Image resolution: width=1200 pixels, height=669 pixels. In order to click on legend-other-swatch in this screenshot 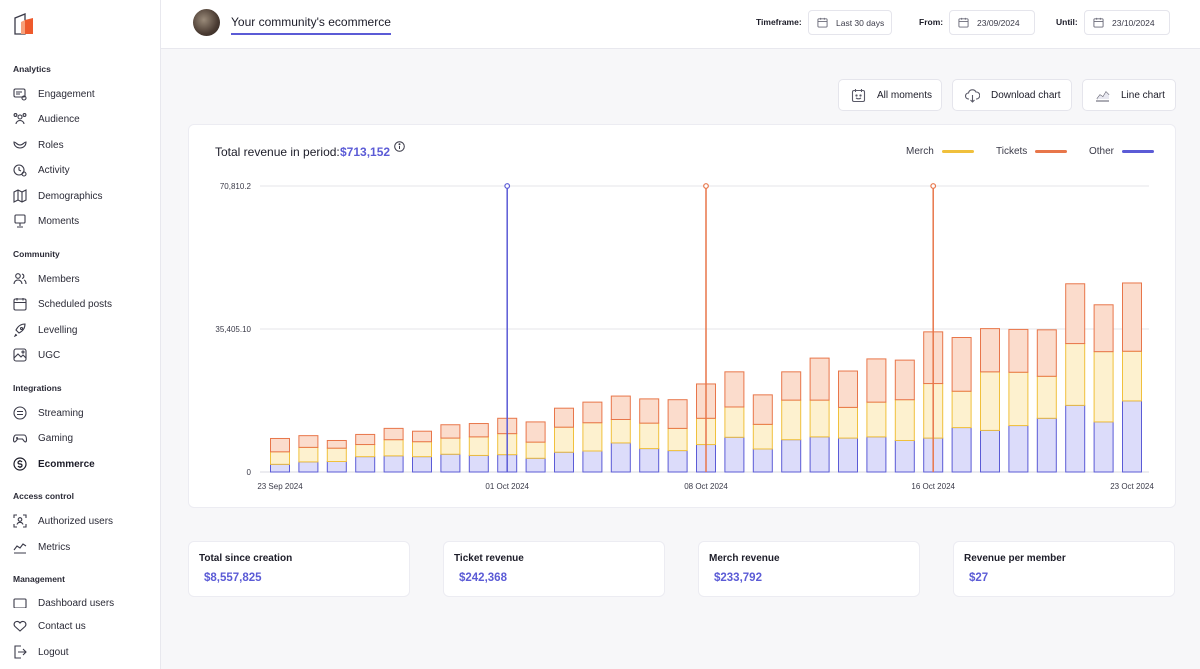, I will do `click(1138, 151)`.